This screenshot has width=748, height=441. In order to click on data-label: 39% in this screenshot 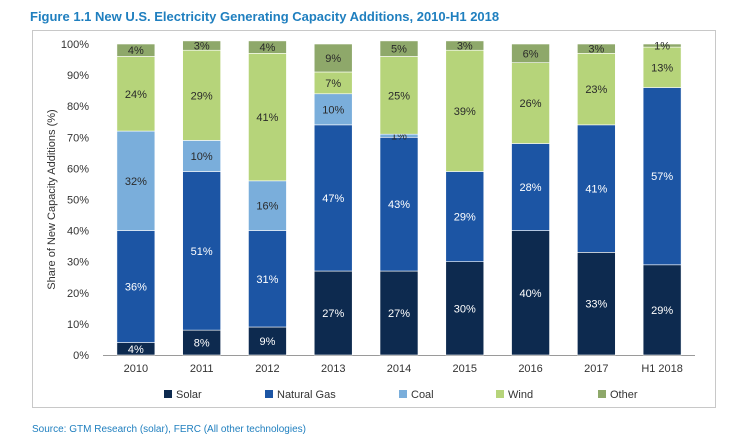, I will do `click(465, 112)`.